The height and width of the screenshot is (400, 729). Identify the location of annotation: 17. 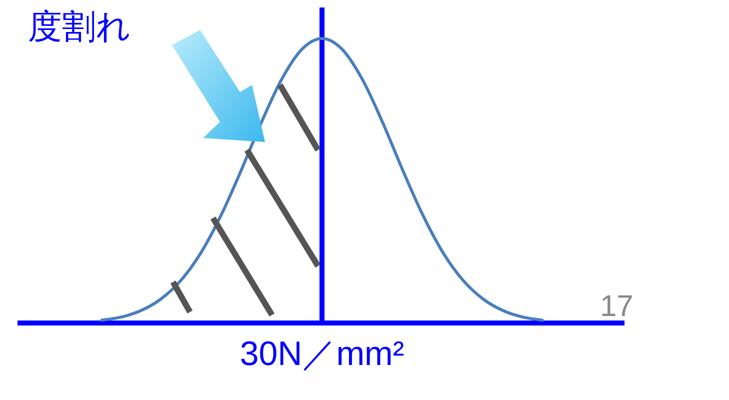
(617, 307).